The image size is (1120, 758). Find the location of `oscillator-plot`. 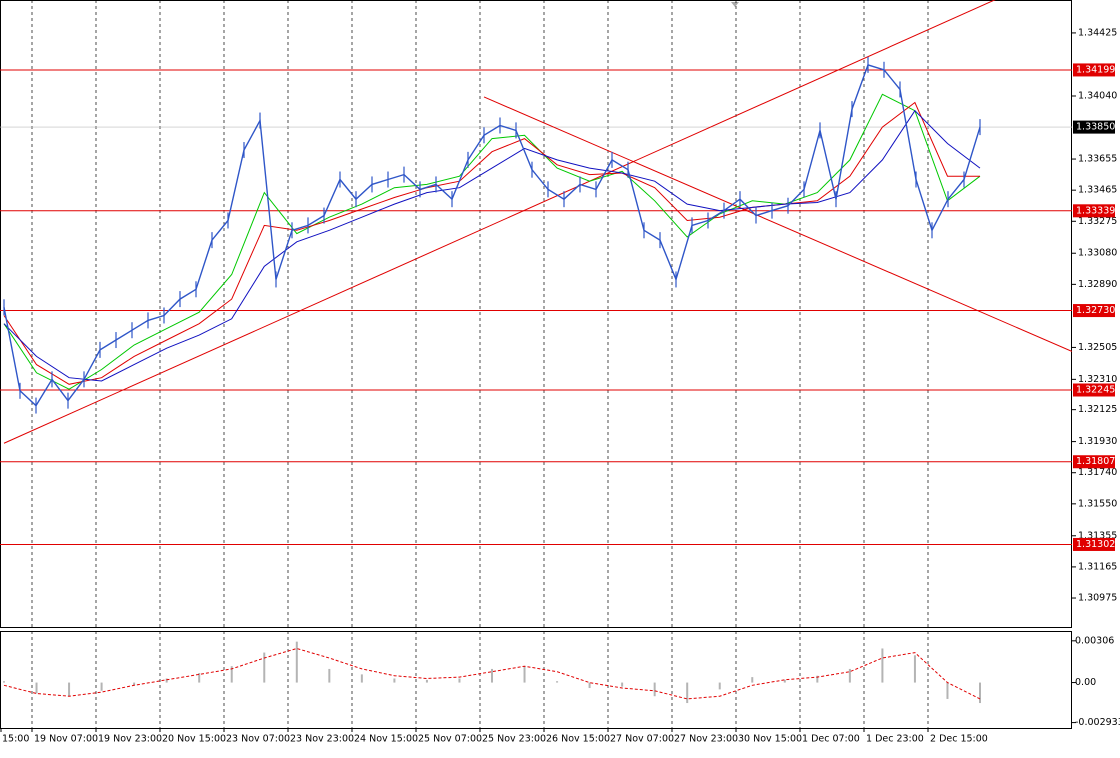

oscillator-plot is located at coordinates (492, 679).